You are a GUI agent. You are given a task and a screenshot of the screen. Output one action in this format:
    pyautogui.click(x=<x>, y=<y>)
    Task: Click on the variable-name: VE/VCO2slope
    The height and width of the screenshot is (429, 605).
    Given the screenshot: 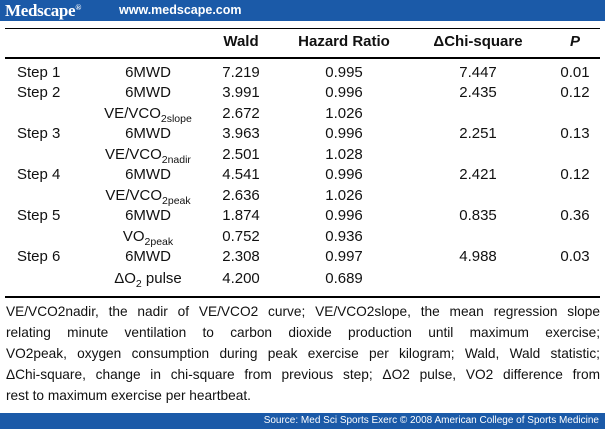 What is the action you would take?
    pyautogui.click(x=148, y=116)
    